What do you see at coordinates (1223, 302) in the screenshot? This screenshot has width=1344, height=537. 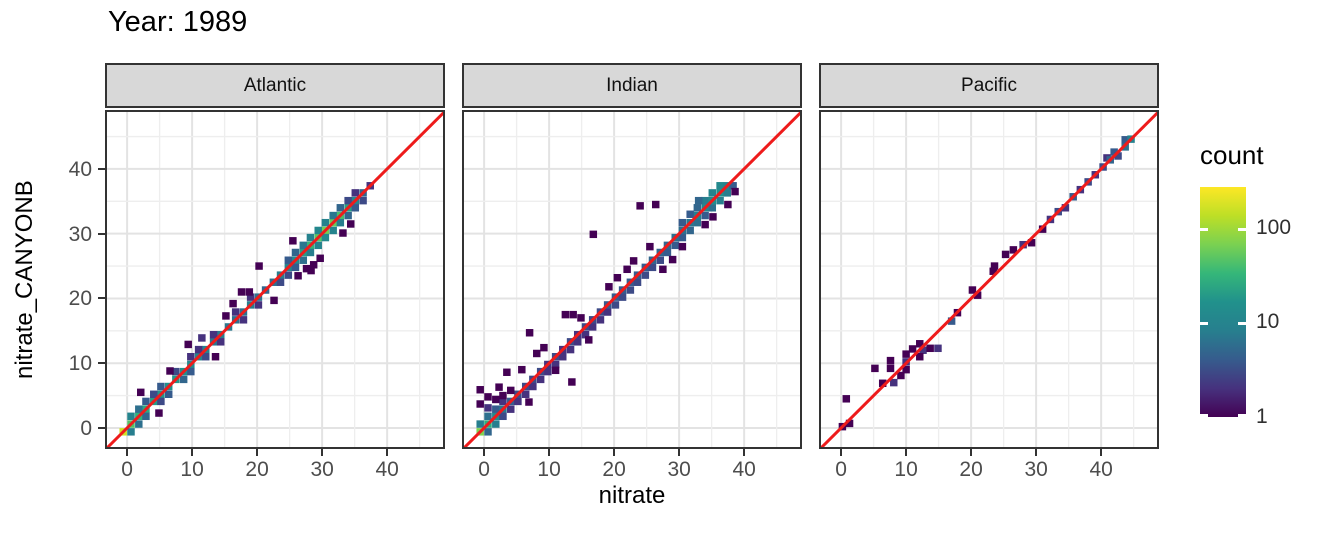 I see `legend-colorbar` at bounding box center [1223, 302].